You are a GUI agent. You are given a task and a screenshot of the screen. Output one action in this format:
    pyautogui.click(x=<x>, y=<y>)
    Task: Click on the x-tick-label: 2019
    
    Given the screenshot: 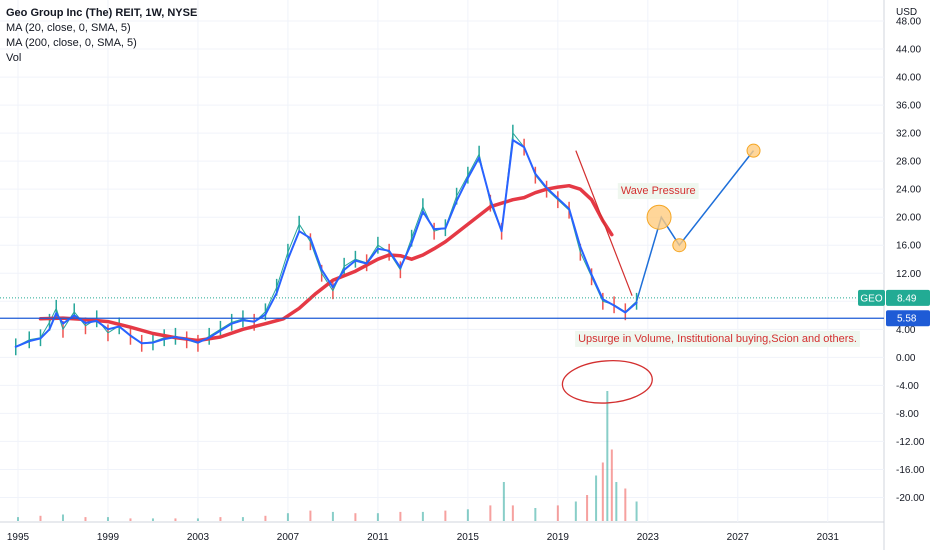 What is the action you would take?
    pyautogui.click(x=558, y=537)
    